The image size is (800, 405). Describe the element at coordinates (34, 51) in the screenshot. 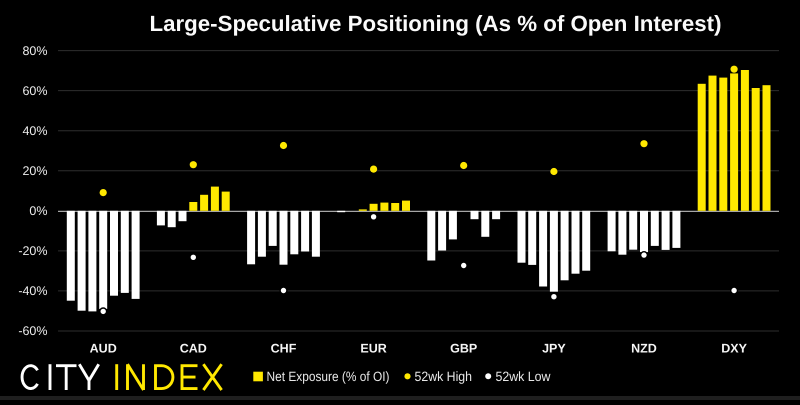

I see `svg-text: 80%` at that location.